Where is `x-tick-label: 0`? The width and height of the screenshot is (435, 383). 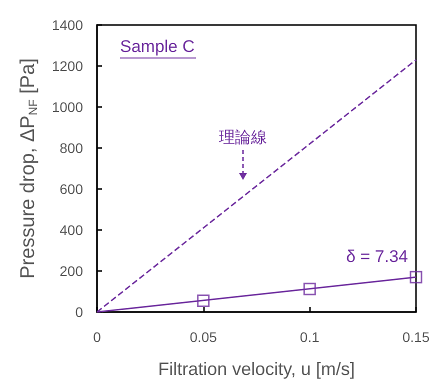
x-tick-label: 0 is located at coordinates (97, 337).